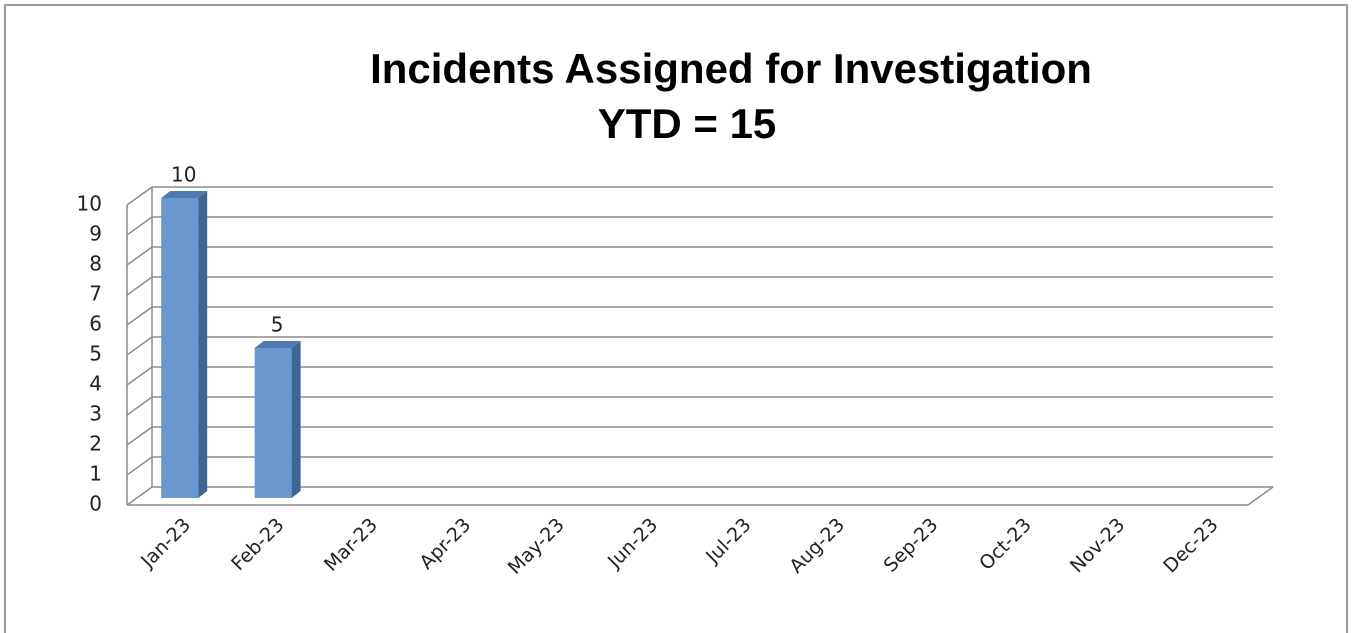 Image resolution: width=1353 pixels, height=633 pixels. I want to click on chart-title: Incidents Assigned for Investigation, so click(731, 68).